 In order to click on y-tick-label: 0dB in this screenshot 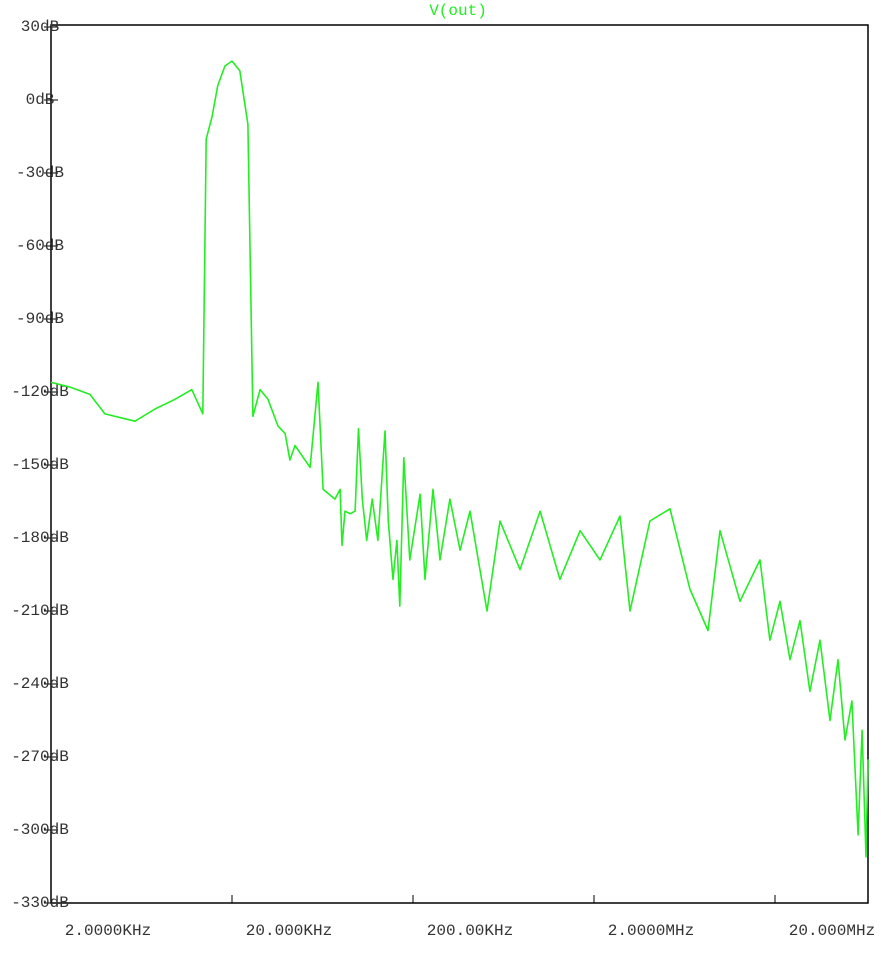, I will do `click(40, 100)`.